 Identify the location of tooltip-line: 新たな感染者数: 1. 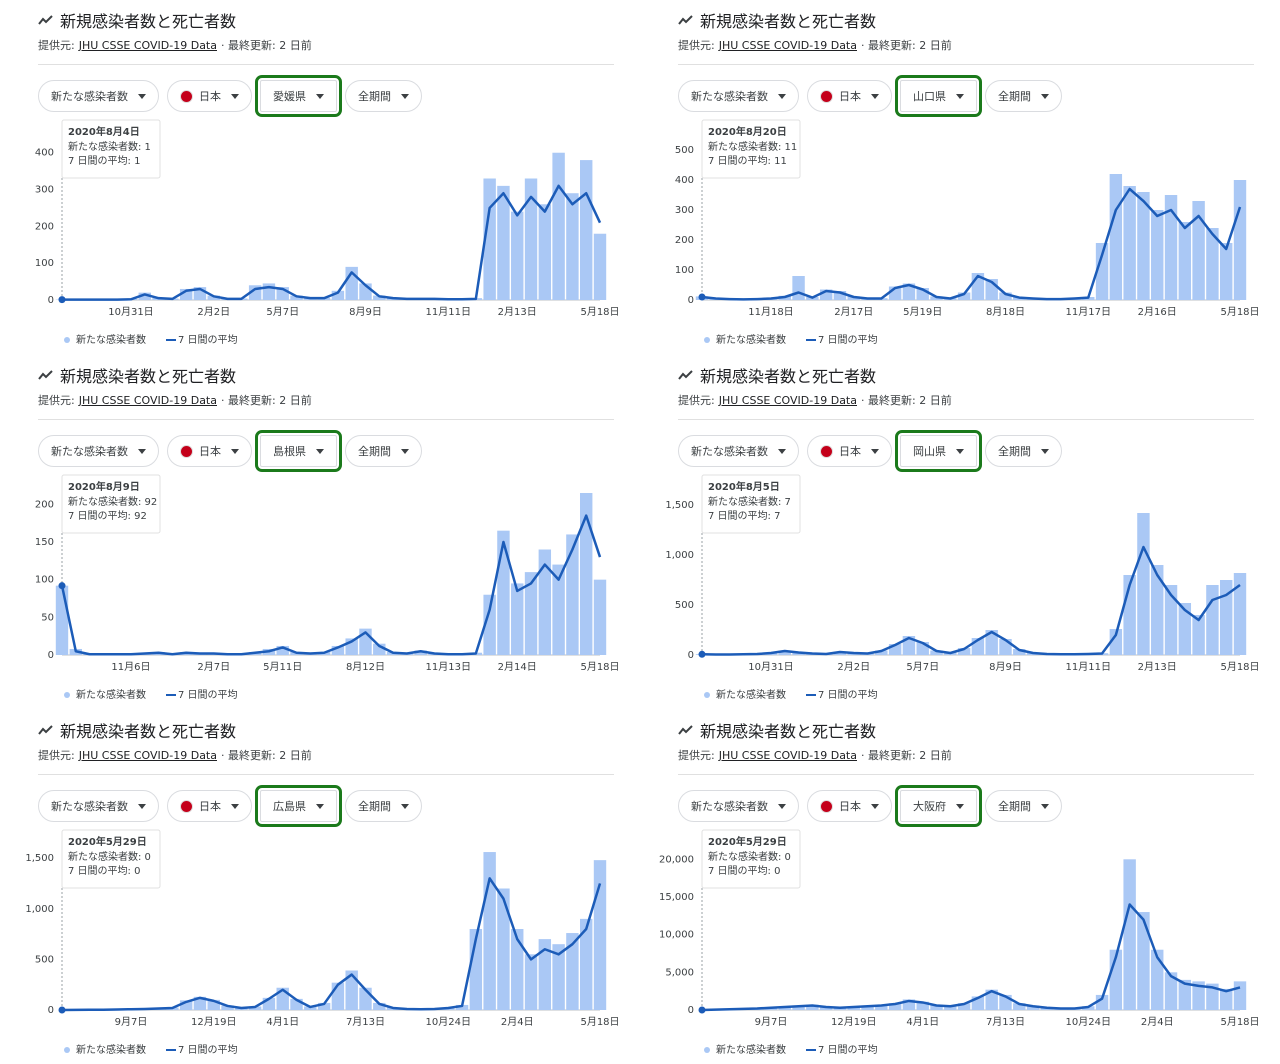
(109, 146).